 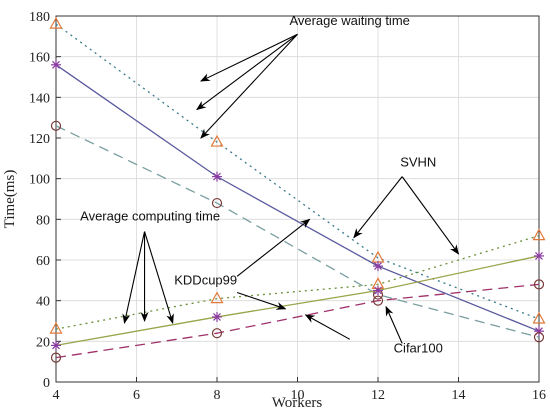 I want to click on x-axis-ticks: 4 6 8 10 12 14 16, so click(x=299, y=390).